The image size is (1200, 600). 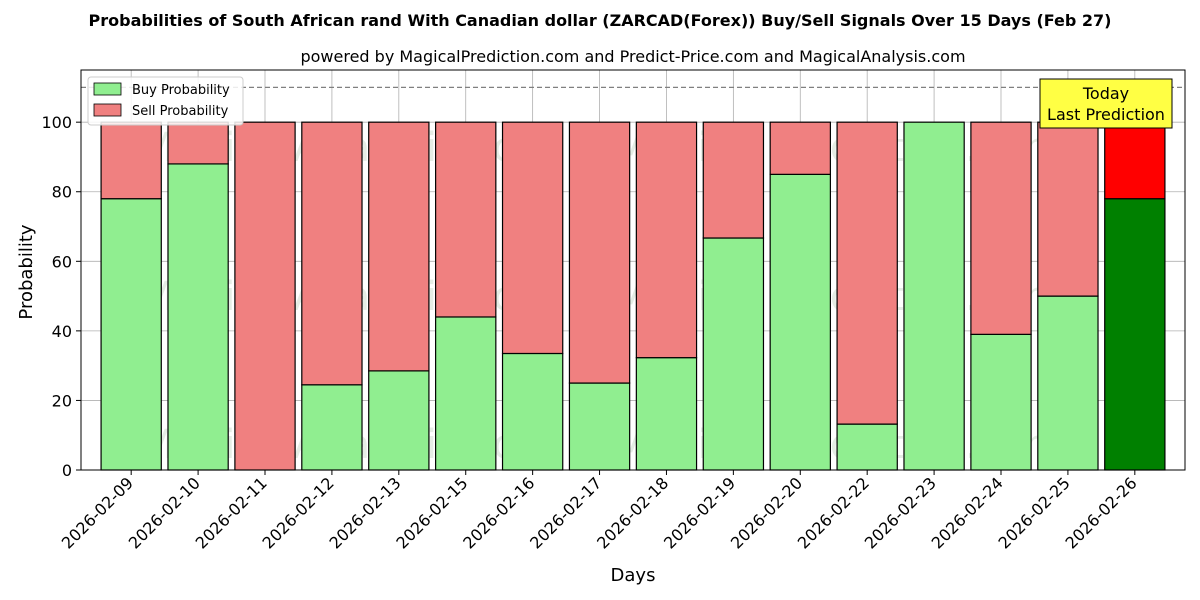 What do you see at coordinates (62, 400) in the screenshot?
I see `y-tick-label: 20` at bounding box center [62, 400].